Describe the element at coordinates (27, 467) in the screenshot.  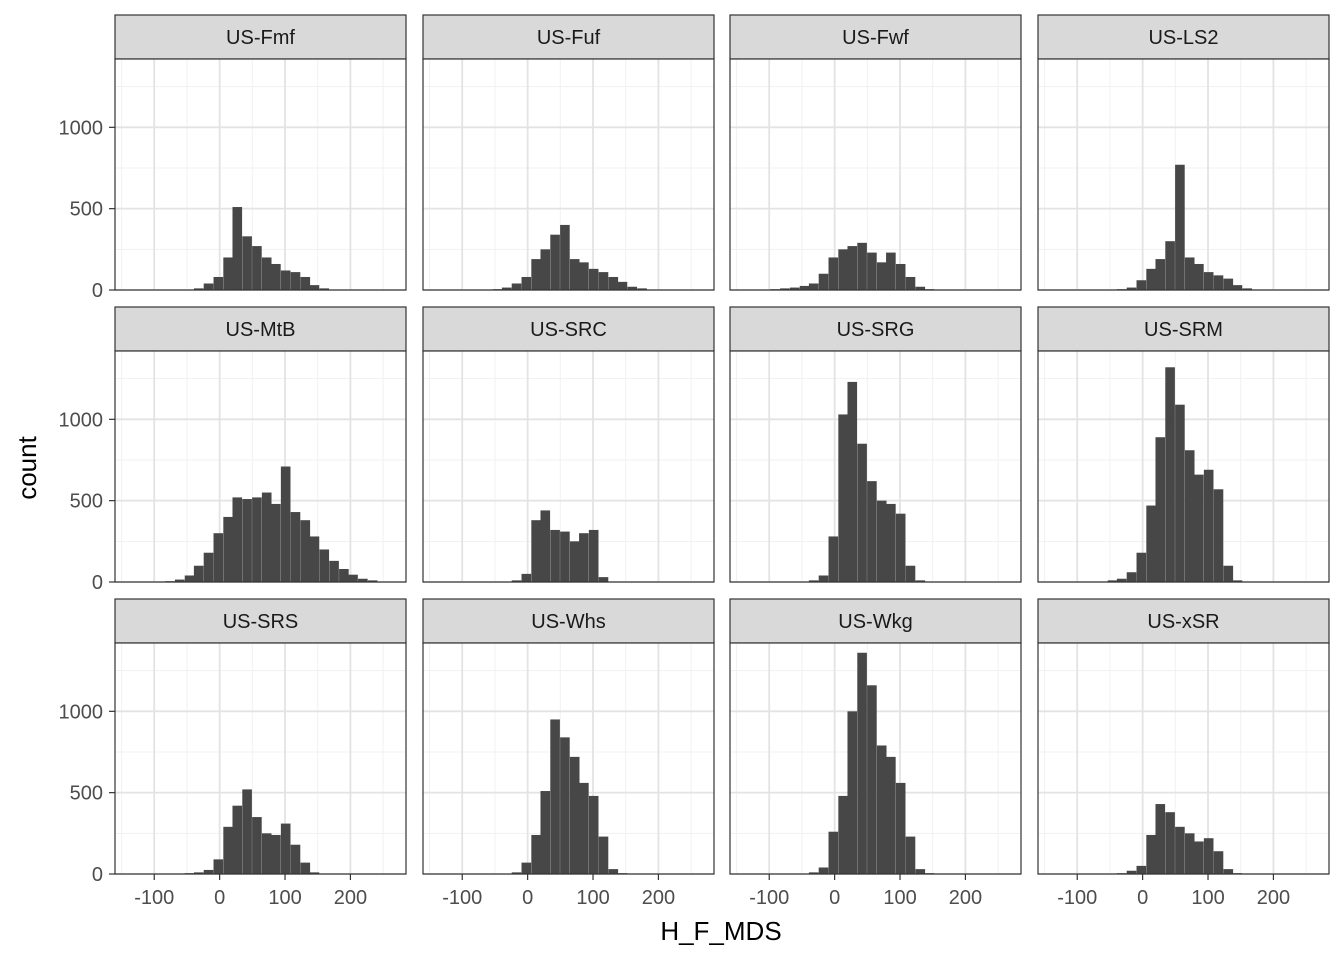
I see `y-axis-title: count` at that location.